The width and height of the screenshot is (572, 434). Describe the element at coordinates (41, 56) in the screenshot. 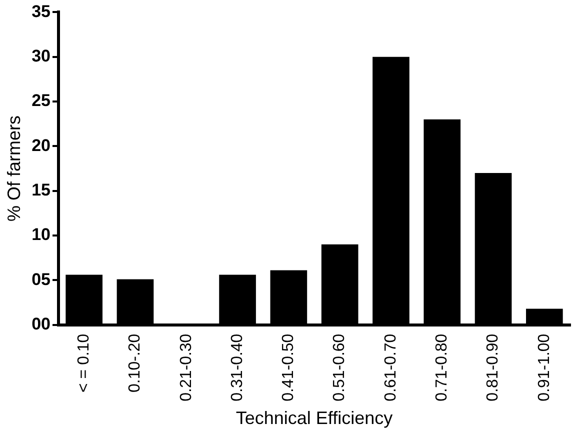

I see `y-tick-label: 30` at that location.